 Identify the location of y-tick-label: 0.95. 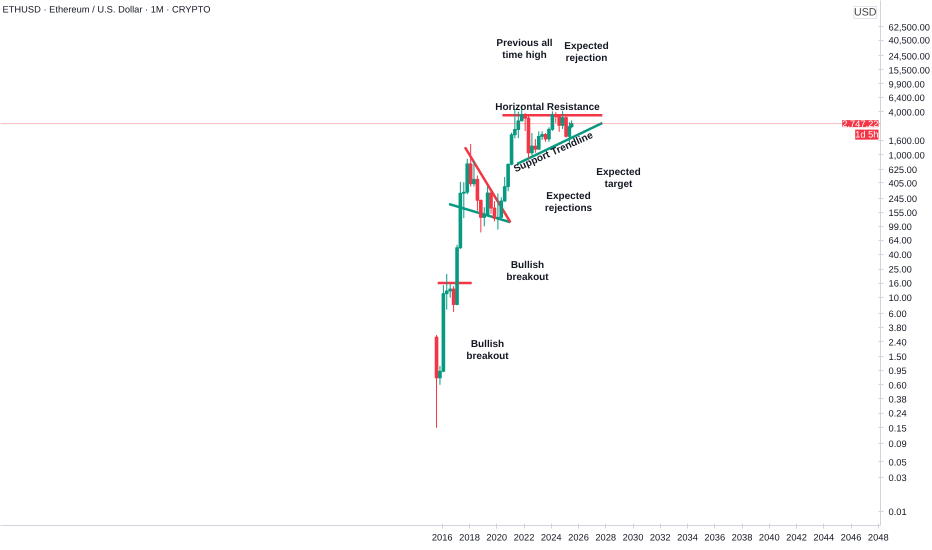
(897, 371).